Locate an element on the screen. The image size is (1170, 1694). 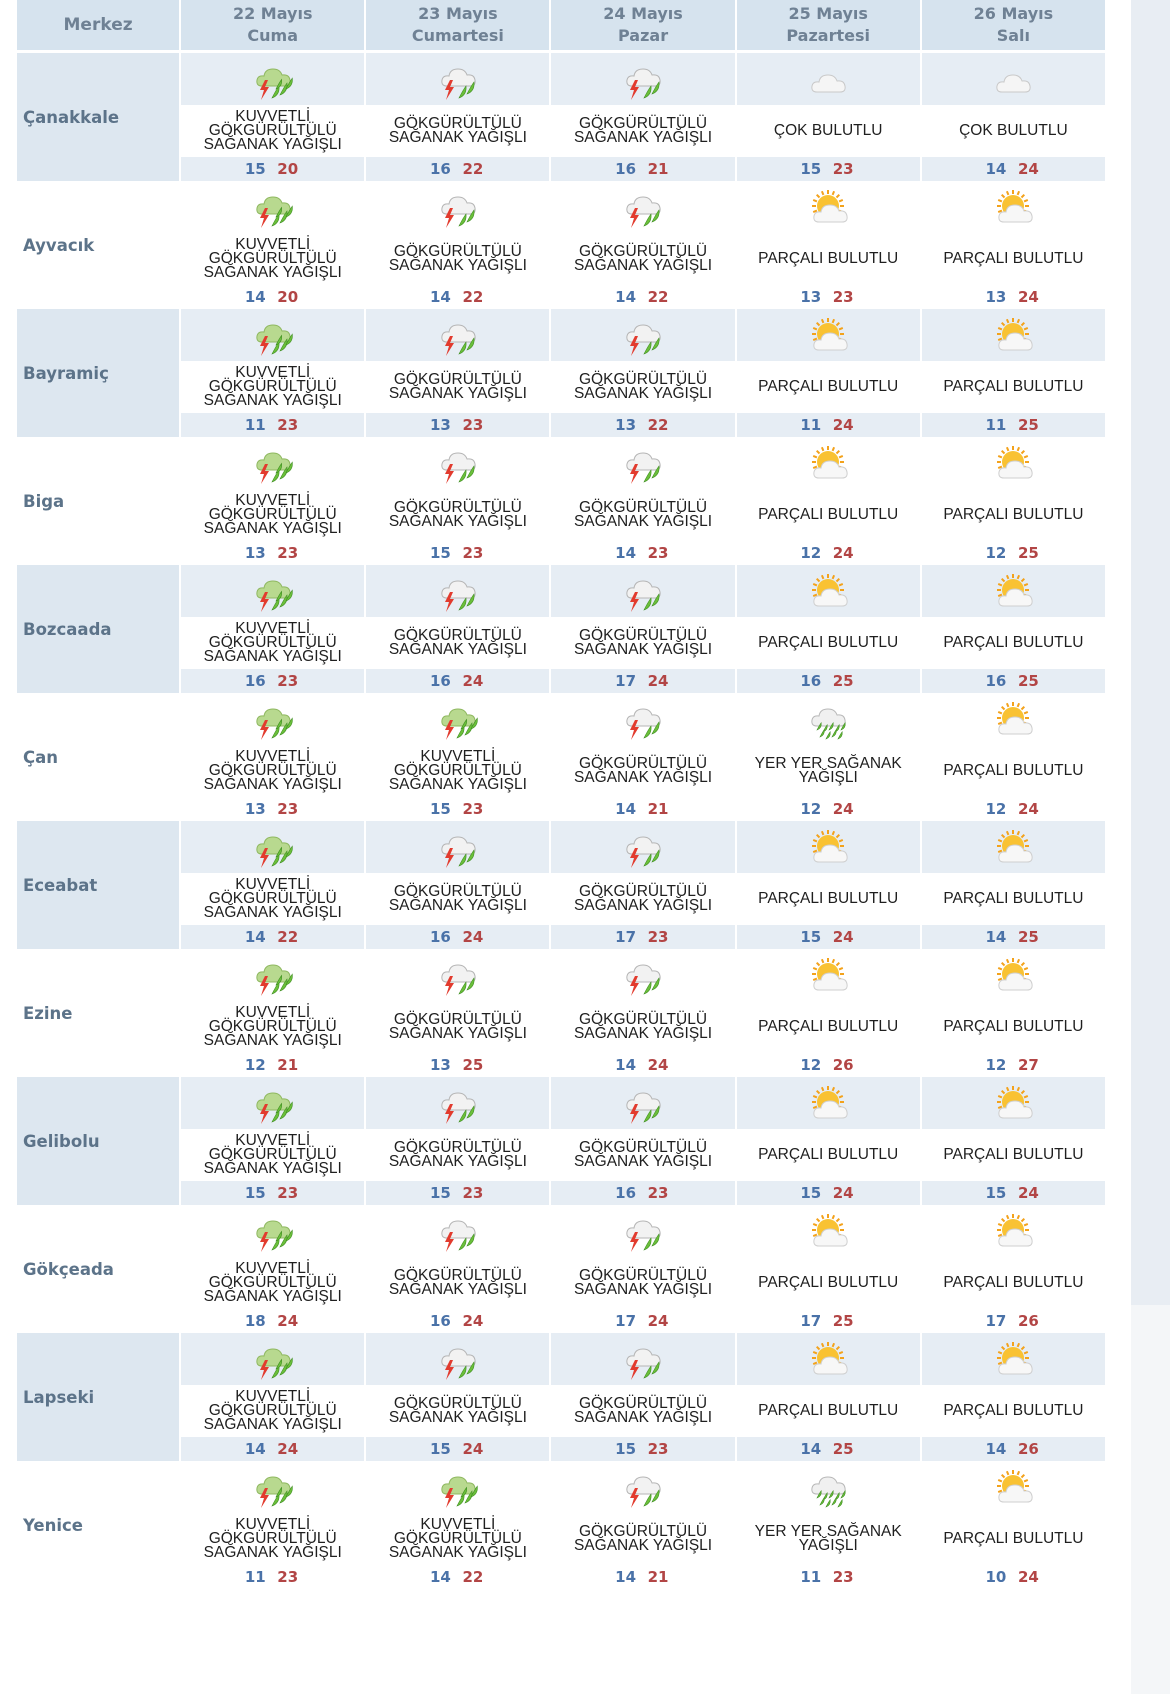
temperature-cell: 14 21 is located at coordinates (643, 1577).